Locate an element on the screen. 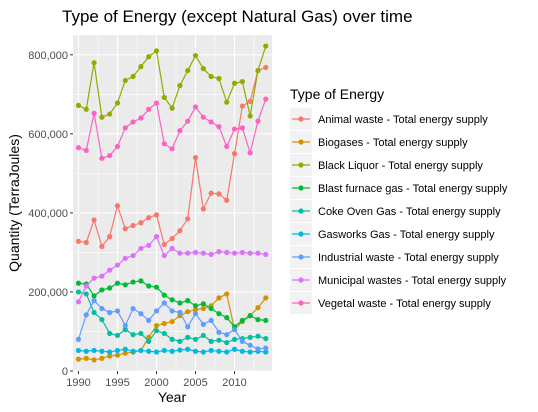  legend-label: Animal waste - Total energy supply is located at coordinates (403, 120).